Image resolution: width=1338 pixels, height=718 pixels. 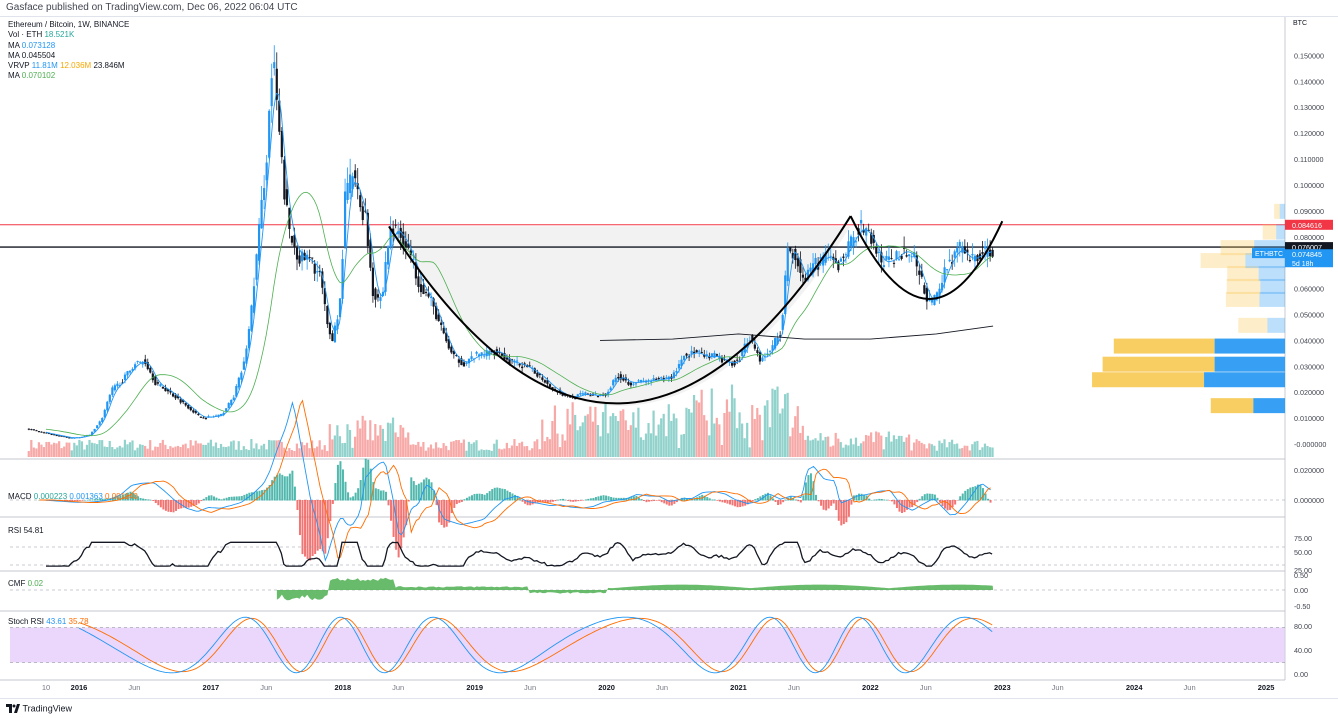 I want to click on ma3-legend: MA 0.070102, so click(x=68, y=76).